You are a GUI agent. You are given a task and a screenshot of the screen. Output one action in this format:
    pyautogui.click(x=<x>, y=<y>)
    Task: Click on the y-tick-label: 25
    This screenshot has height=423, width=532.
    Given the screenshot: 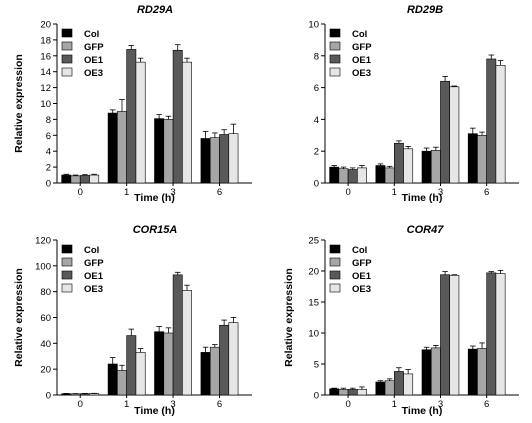 What is the action you would take?
    pyautogui.click(x=313, y=241)
    